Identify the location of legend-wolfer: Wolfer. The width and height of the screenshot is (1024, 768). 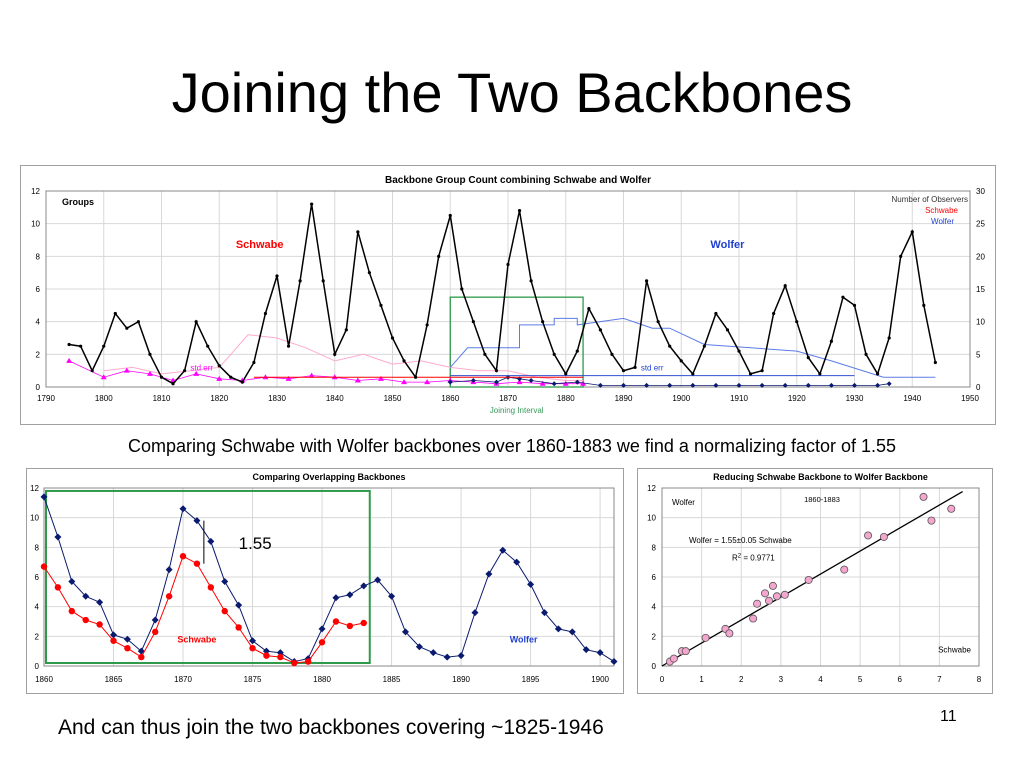
(942, 221).